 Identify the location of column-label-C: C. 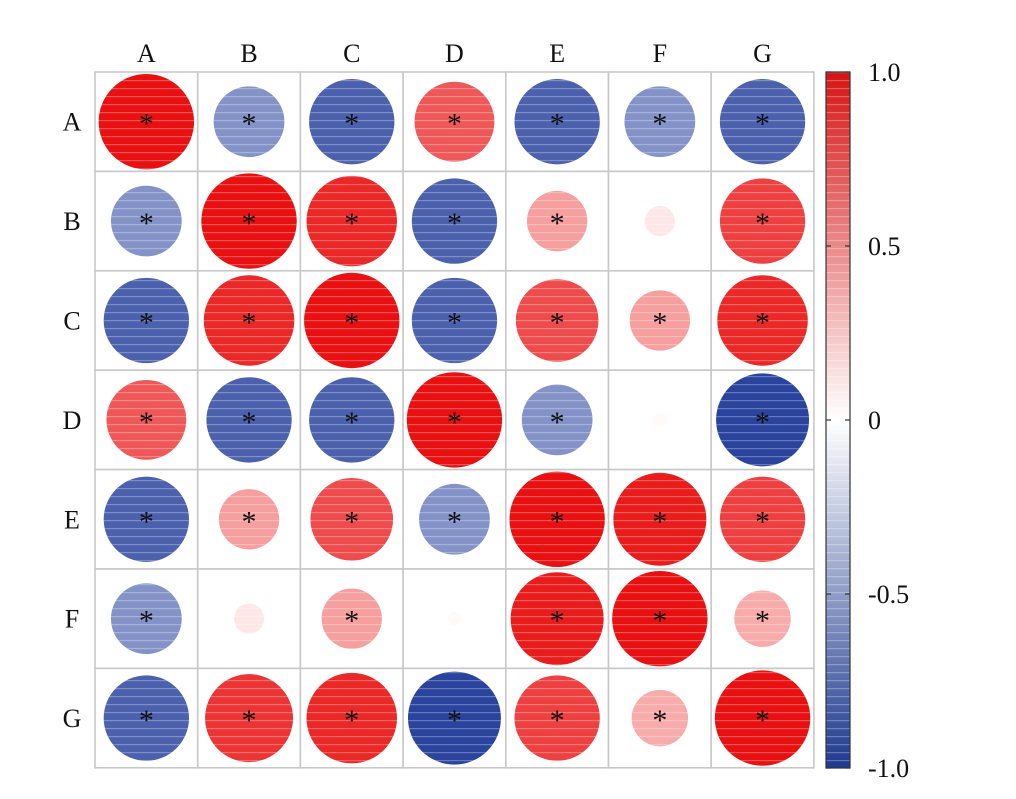
(351, 53).